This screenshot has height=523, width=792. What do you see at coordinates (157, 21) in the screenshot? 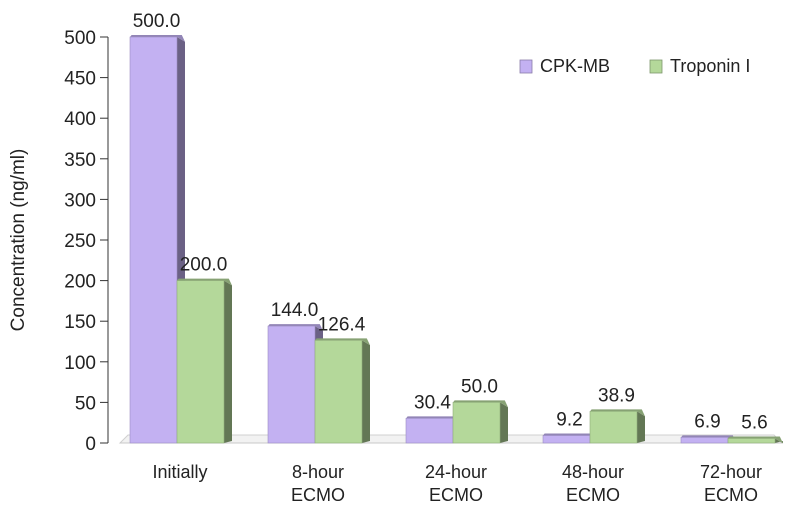
I see `bar-value-label: 500.0` at bounding box center [157, 21].